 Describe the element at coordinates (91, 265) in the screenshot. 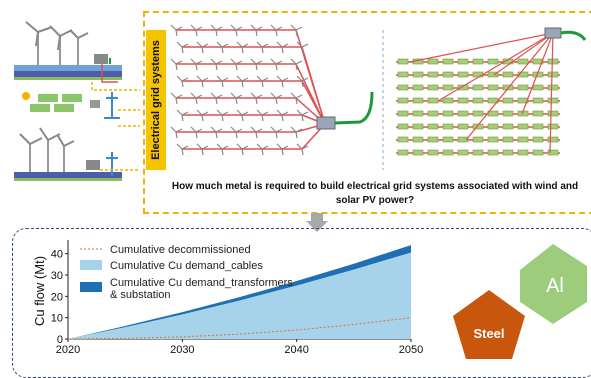

I see `legend-swatch-cables` at that location.